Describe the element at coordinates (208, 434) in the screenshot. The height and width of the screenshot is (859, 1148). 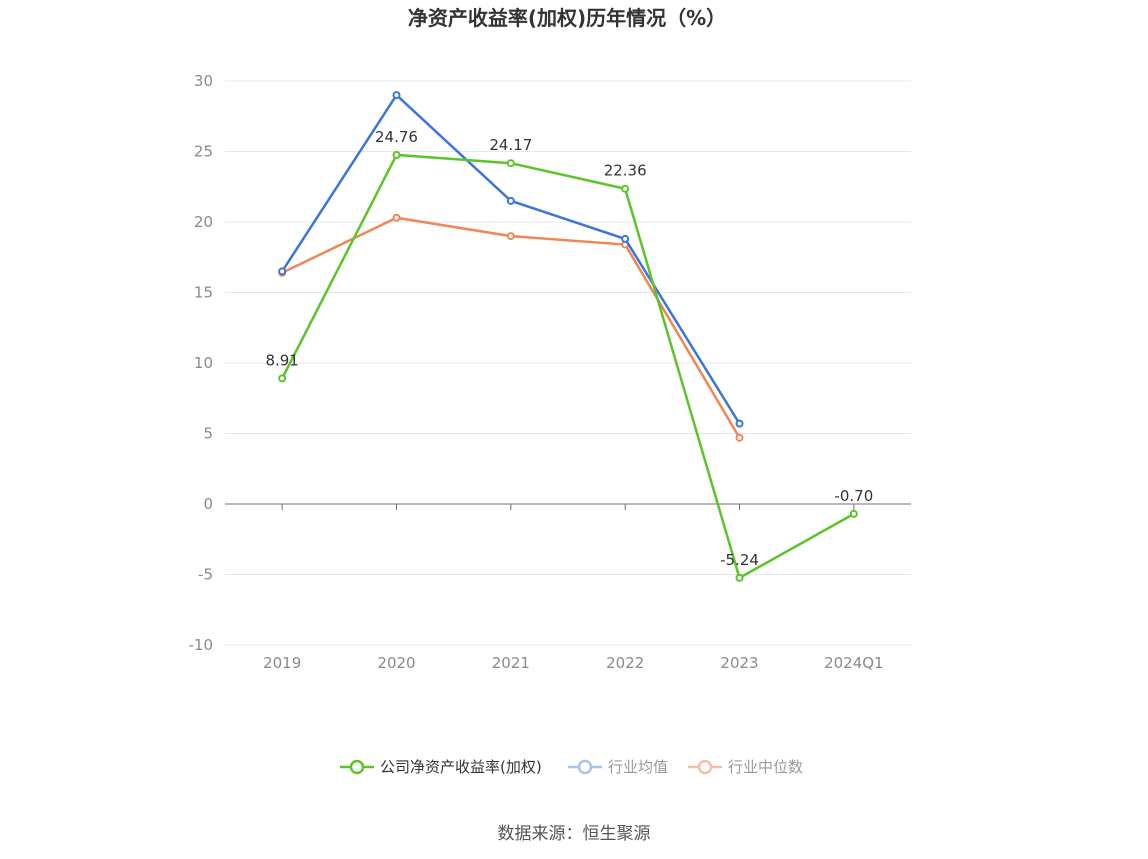
I see `y-tick-label: 5` at that location.